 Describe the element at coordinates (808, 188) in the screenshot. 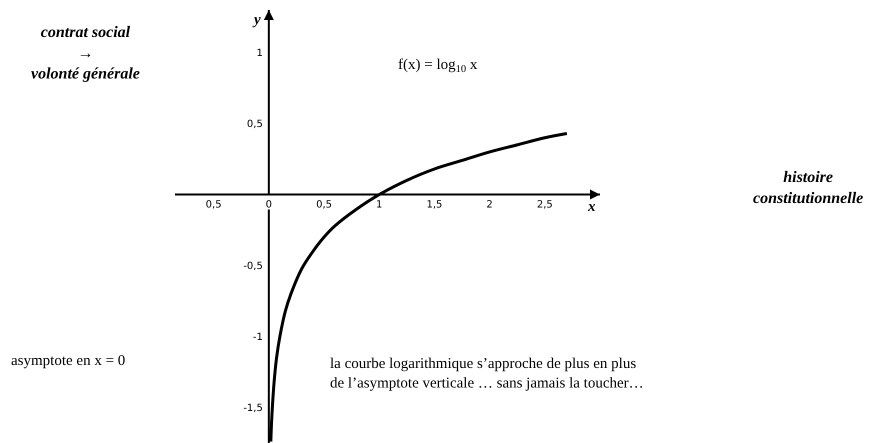

I see `text: histoire constitutionnelle` at that location.